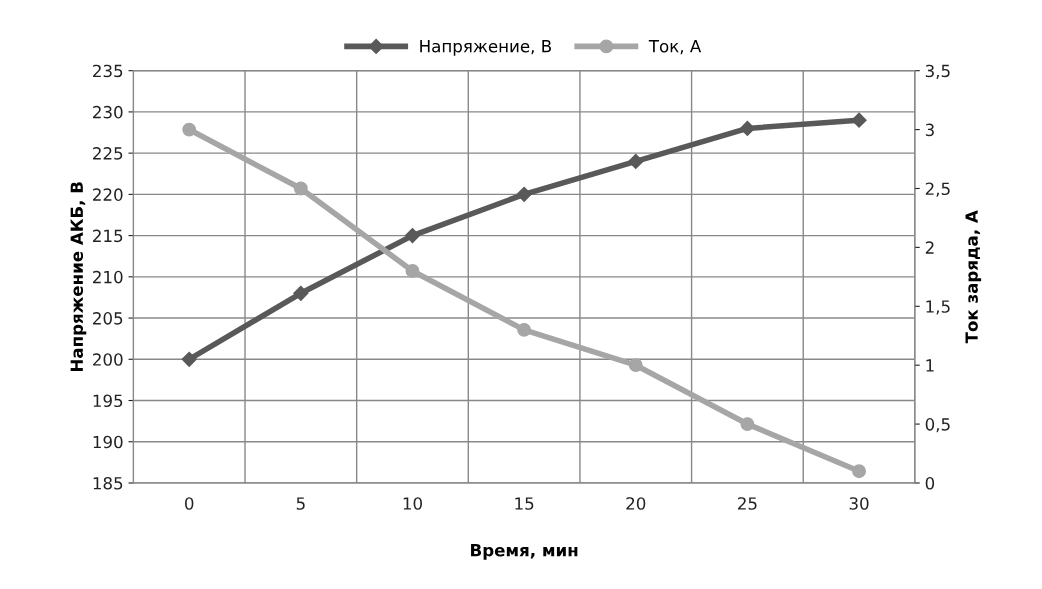 The height and width of the screenshot is (589, 1042). What do you see at coordinates (930, 365) in the screenshot?
I see `y2-tick-label: 1` at bounding box center [930, 365].